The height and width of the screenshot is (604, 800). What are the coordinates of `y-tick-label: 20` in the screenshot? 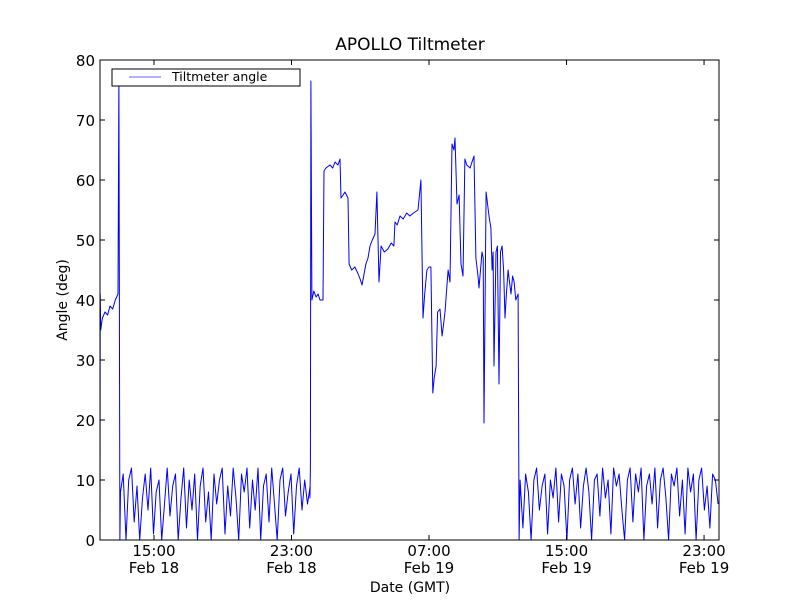 It's located at (85, 421).